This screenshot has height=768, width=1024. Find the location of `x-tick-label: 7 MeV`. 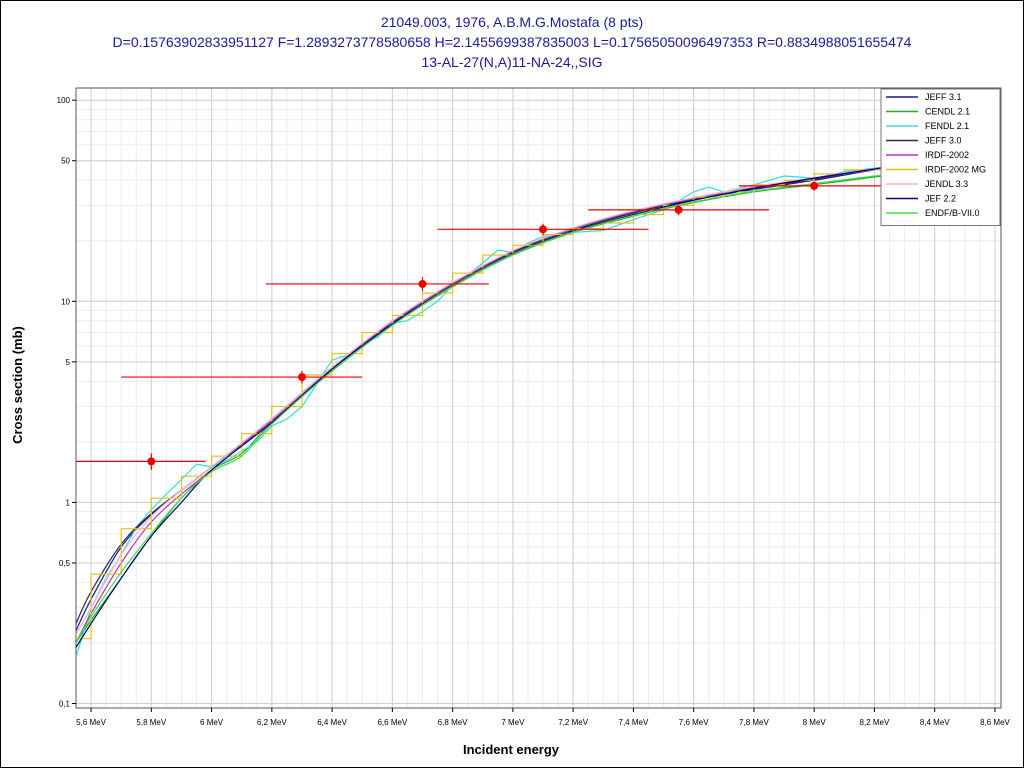

x-tick-label: 7 MeV is located at coordinates (513, 722).